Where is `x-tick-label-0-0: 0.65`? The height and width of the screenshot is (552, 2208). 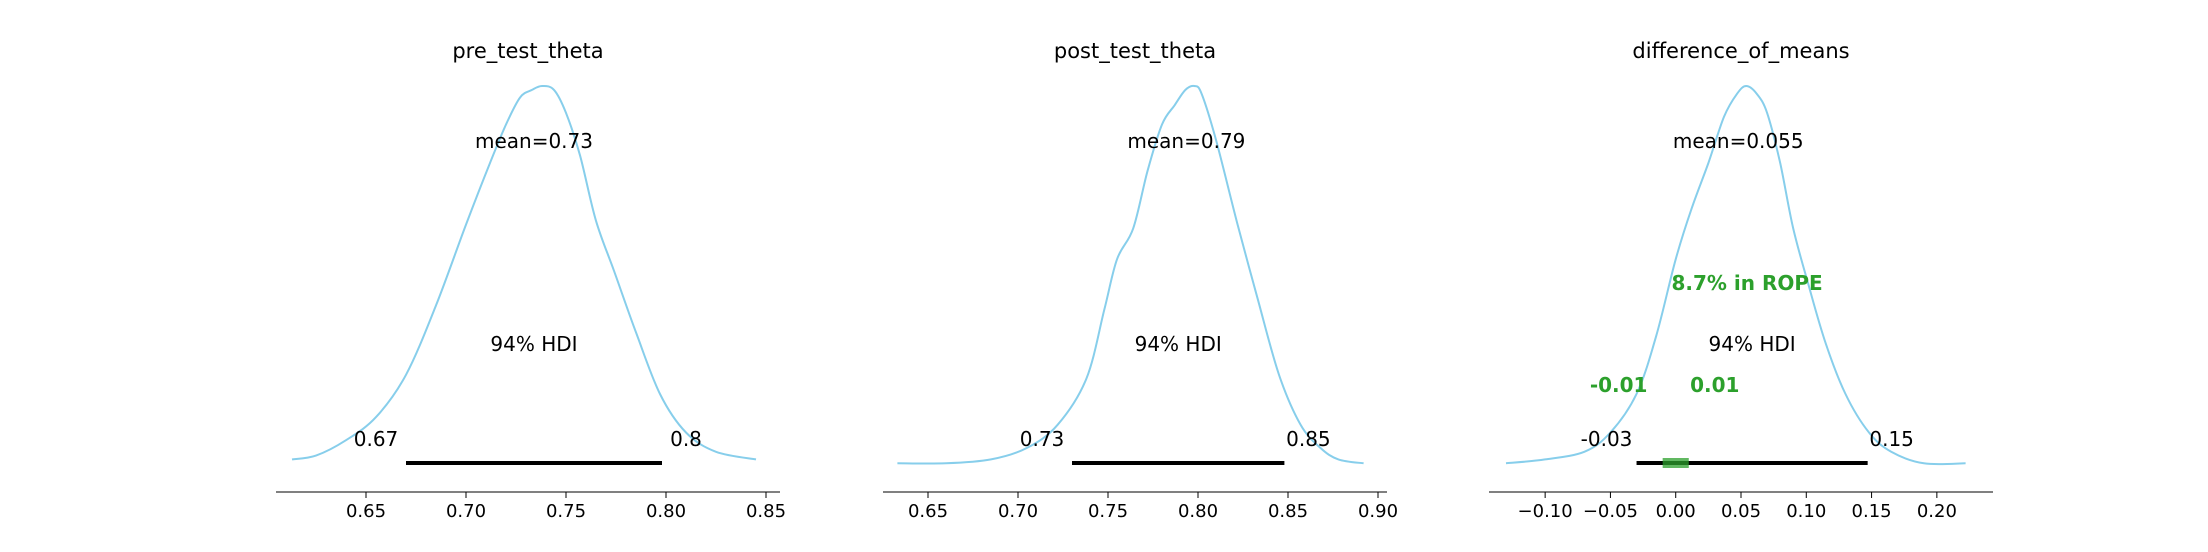
x-tick-label-0-0: 0.65 is located at coordinates (366, 511).